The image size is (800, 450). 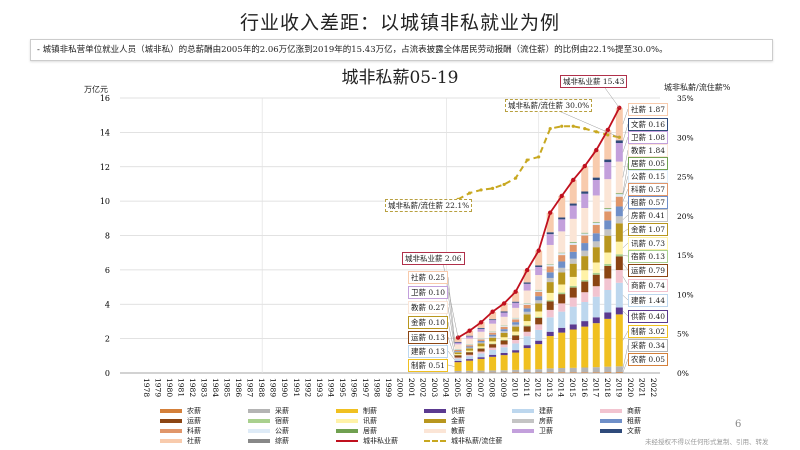 I want to click on x-tick-label: 2022, so click(x=653, y=387).